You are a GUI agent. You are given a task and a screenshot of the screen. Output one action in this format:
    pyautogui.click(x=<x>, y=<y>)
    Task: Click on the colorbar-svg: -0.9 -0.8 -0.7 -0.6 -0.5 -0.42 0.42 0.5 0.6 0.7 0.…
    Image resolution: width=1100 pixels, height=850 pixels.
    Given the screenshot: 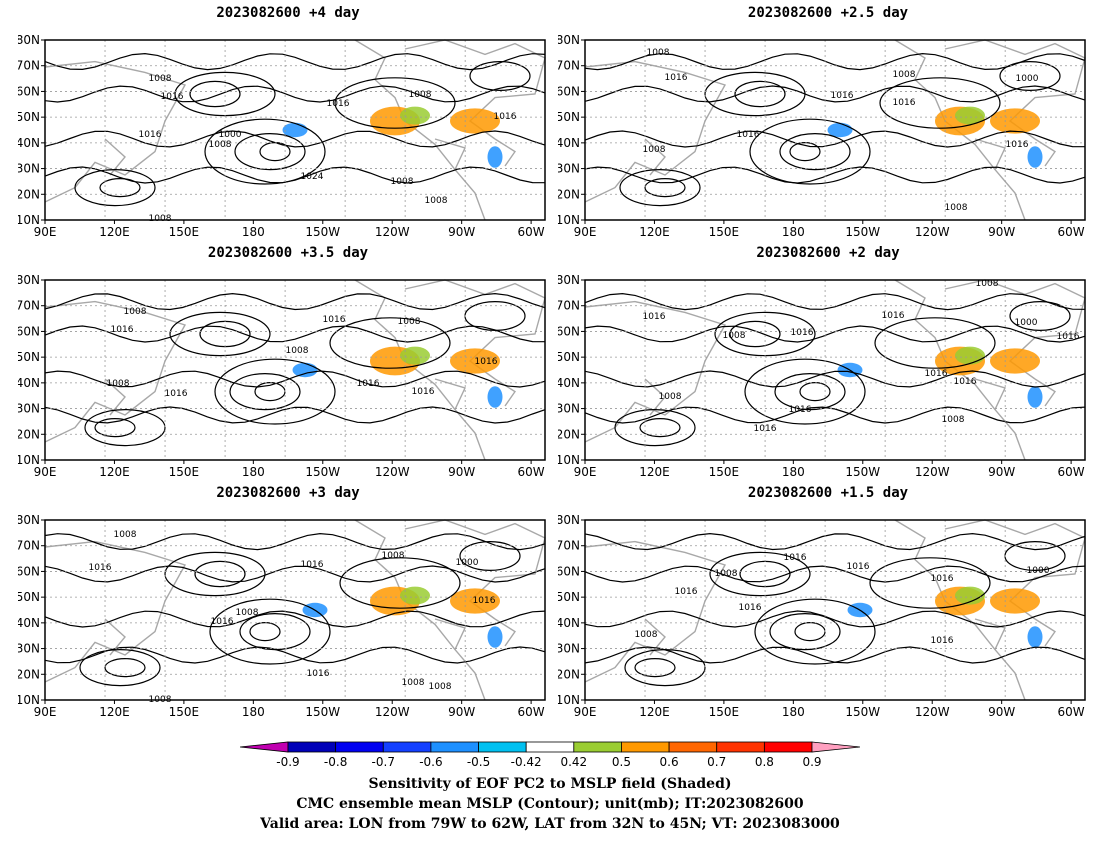 What is the action you would take?
    pyautogui.click(x=550, y=755)
    